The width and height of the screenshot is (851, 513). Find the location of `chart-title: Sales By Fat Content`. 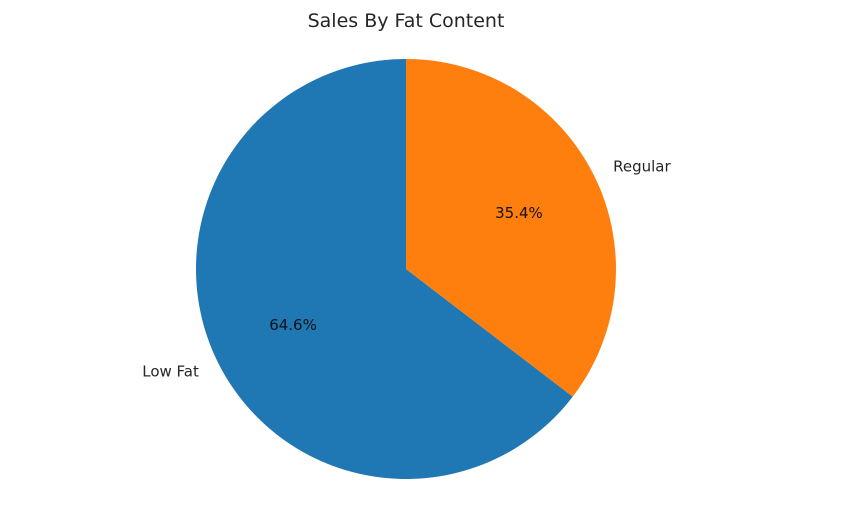

chart-title: Sales By Fat Content is located at coordinates (406, 21).